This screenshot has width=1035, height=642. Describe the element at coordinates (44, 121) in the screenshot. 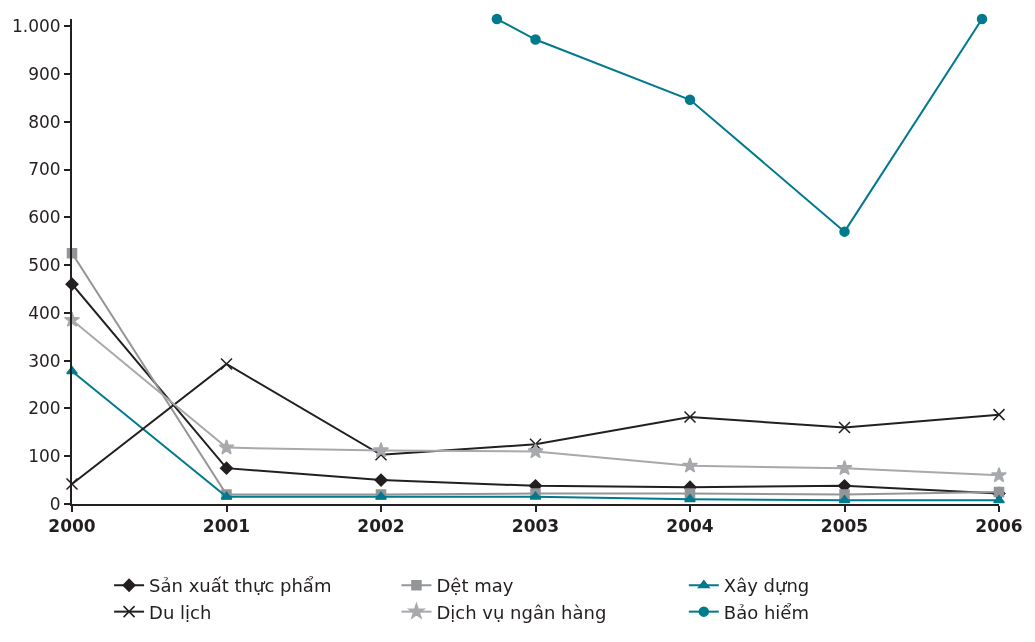

I see `y-tick-label: 800` at that location.